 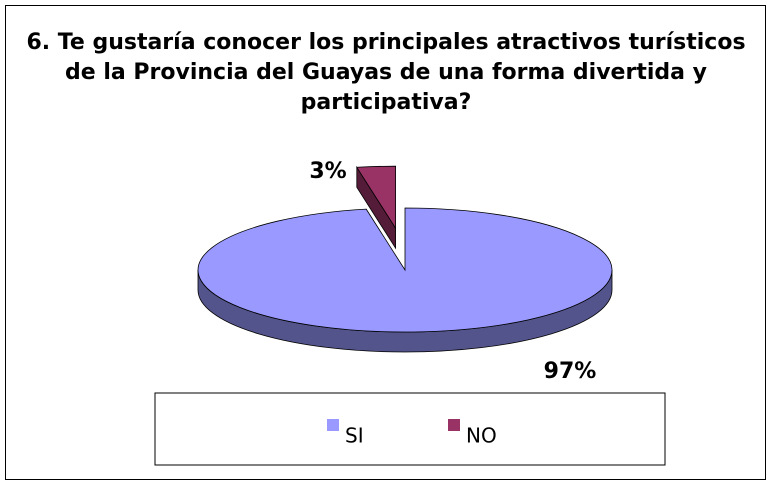 I want to click on legend-box, so click(x=410, y=429).